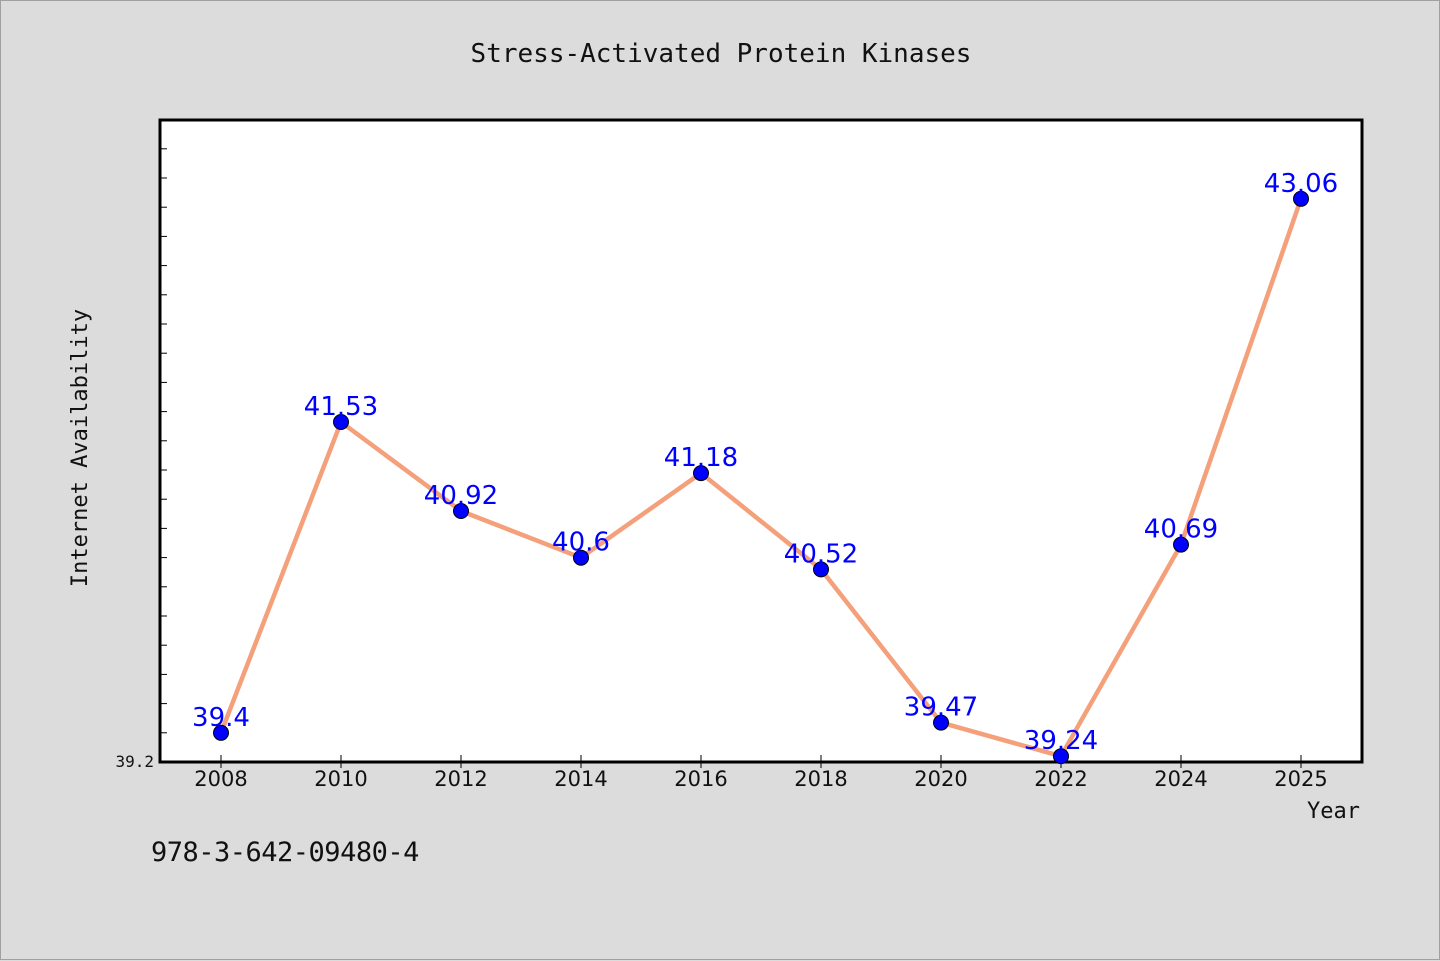 This screenshot has width=1440, height=961. Describe the element at coordinates (1061, 741) in the screenshot. I see `data-label: 39.24` at that location.